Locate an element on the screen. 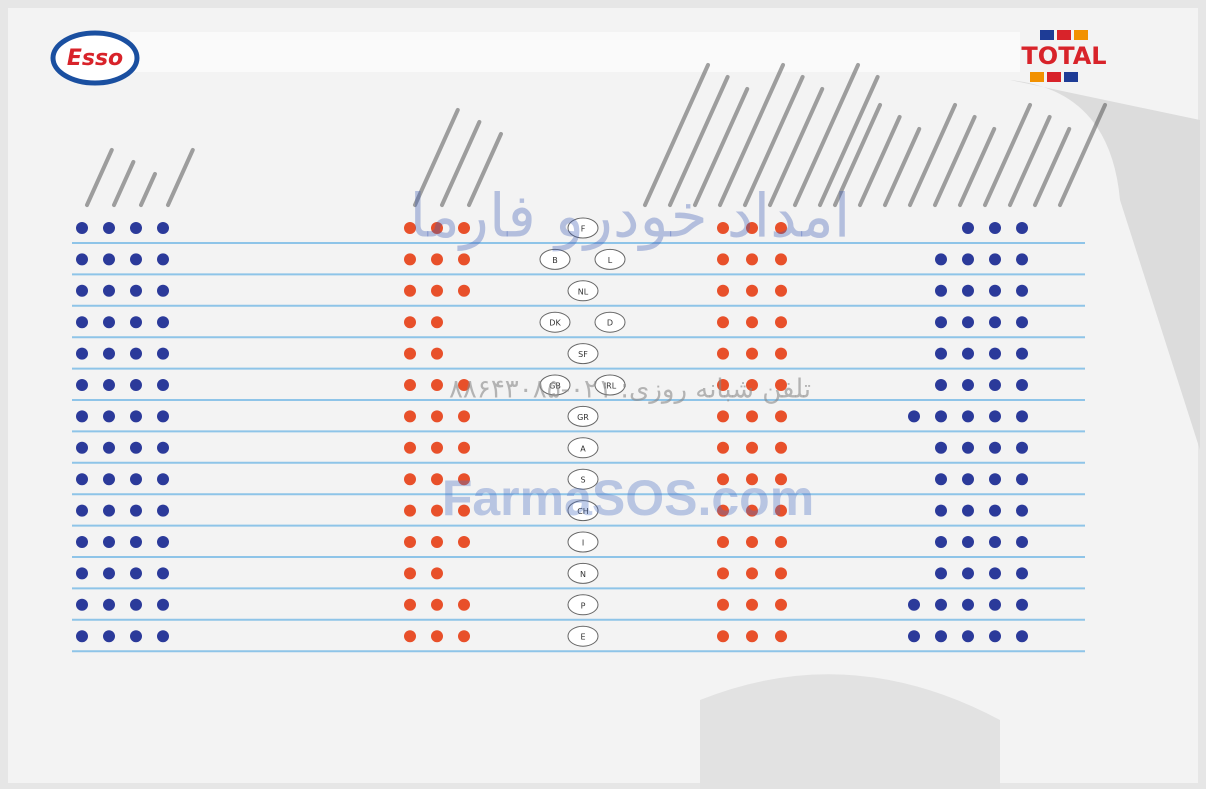  header-band is located at coordinates (575, 52).